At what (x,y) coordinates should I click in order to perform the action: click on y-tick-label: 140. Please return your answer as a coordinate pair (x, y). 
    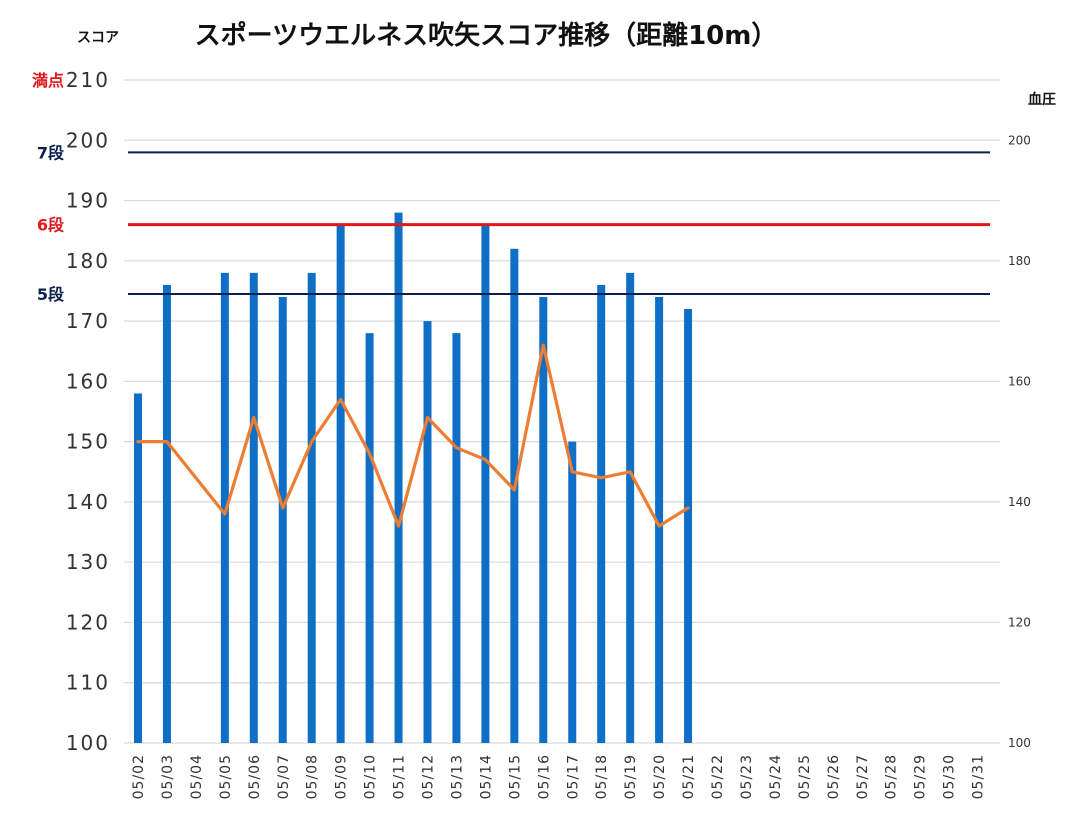
    Looking at the image, I should click on (88, 502).